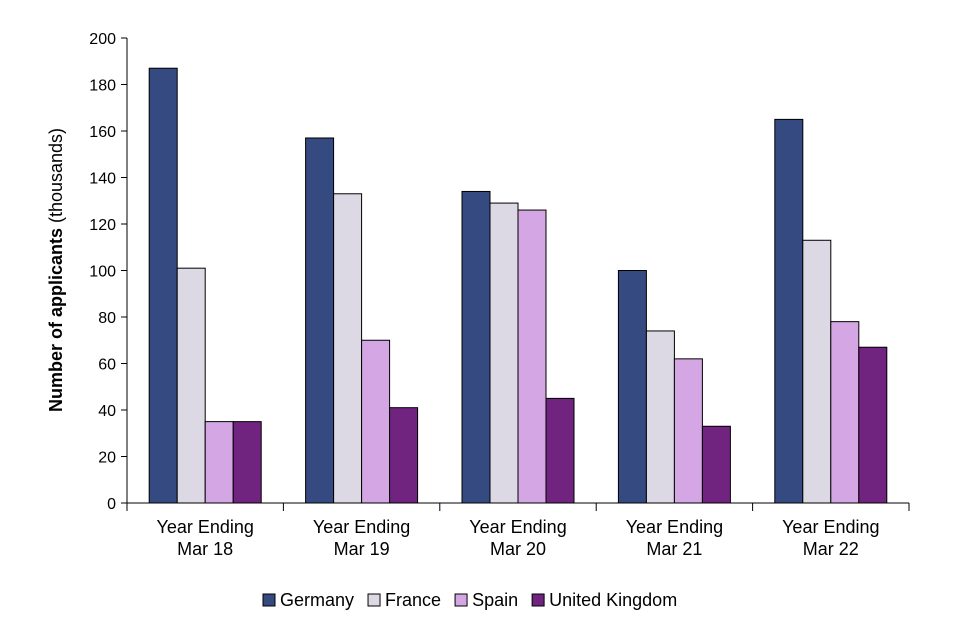 The image size is (960, 640). What do you see at coordinates (56, 320) in the screenshot?
I see `y-axis-label-bold: Number of applicants` at bounding box center [56, 320].